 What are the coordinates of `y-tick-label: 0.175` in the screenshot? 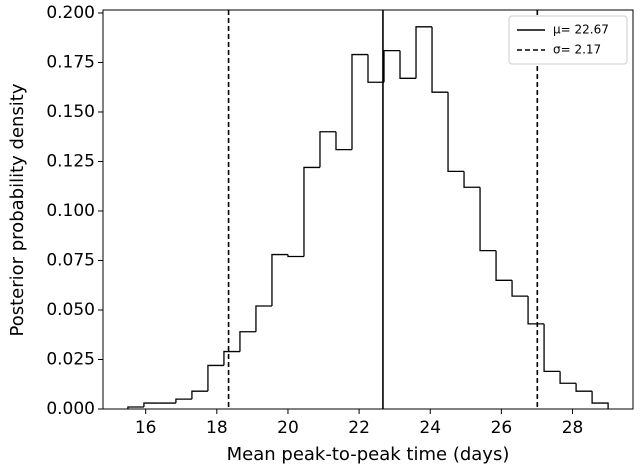 It's located at (70, 62).